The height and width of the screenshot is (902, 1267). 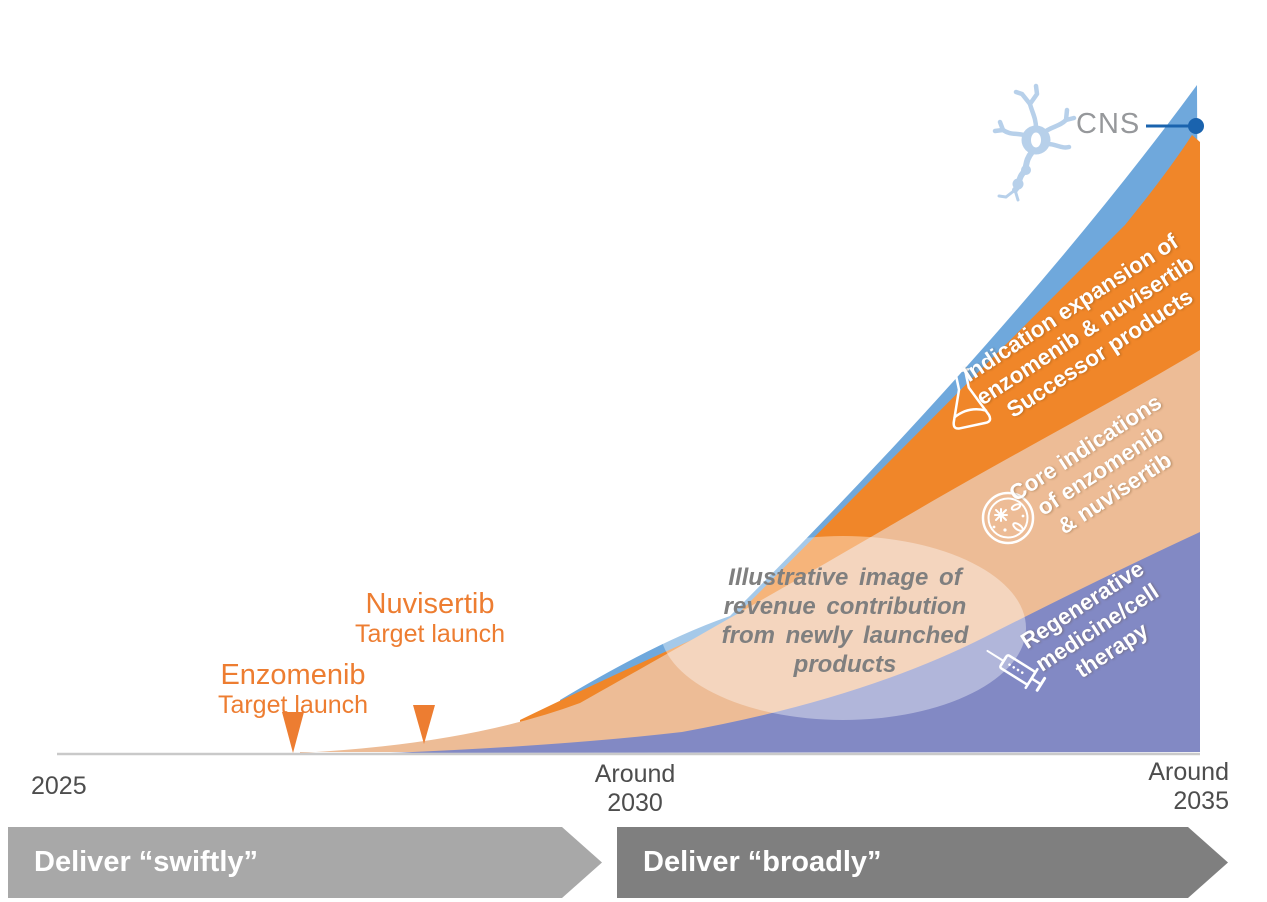 What do you see at coordinates (968, 389) in the screenshot?
I see `flask-icon` at bounding box center [968, 389].